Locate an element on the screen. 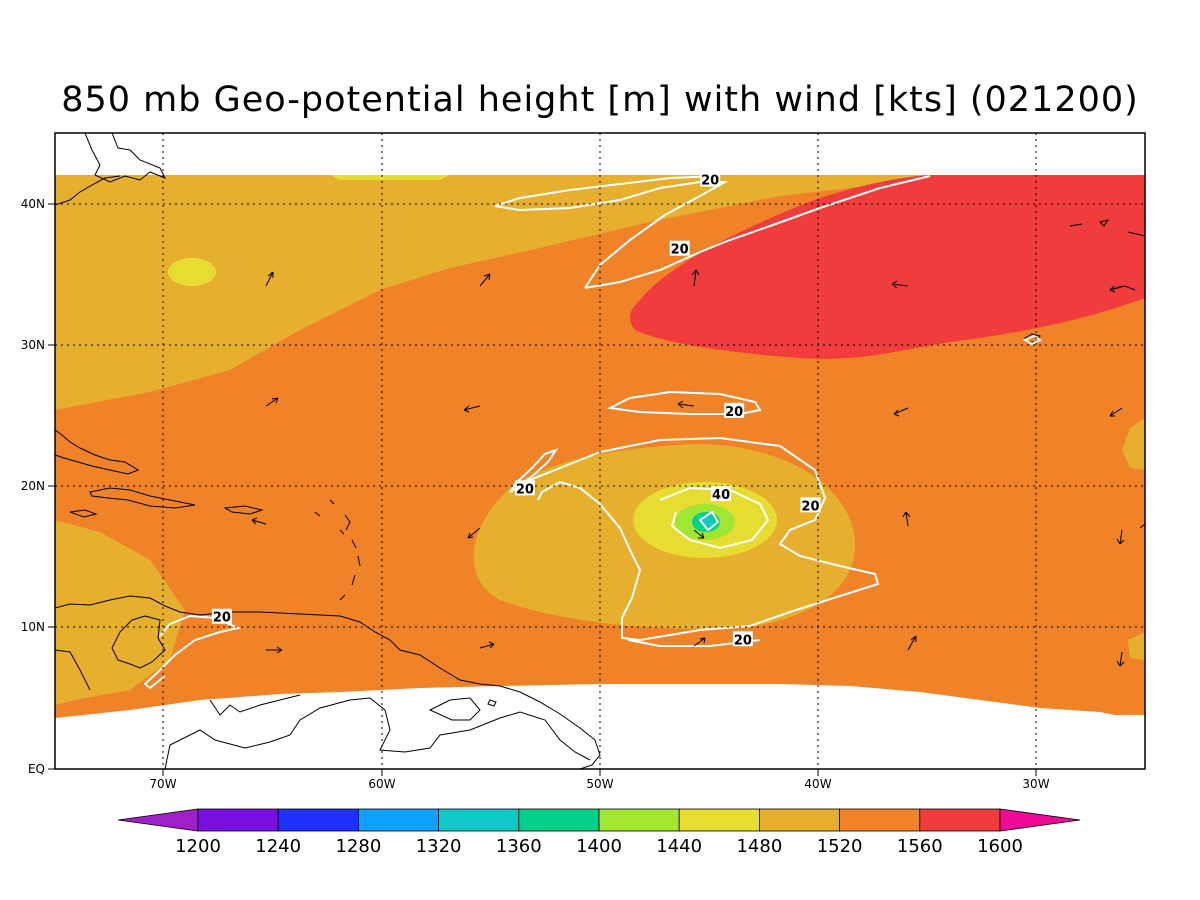 This screenshot has width=1200, height=900. colorbar-label: 1280 is located at coordinates (358, 846).